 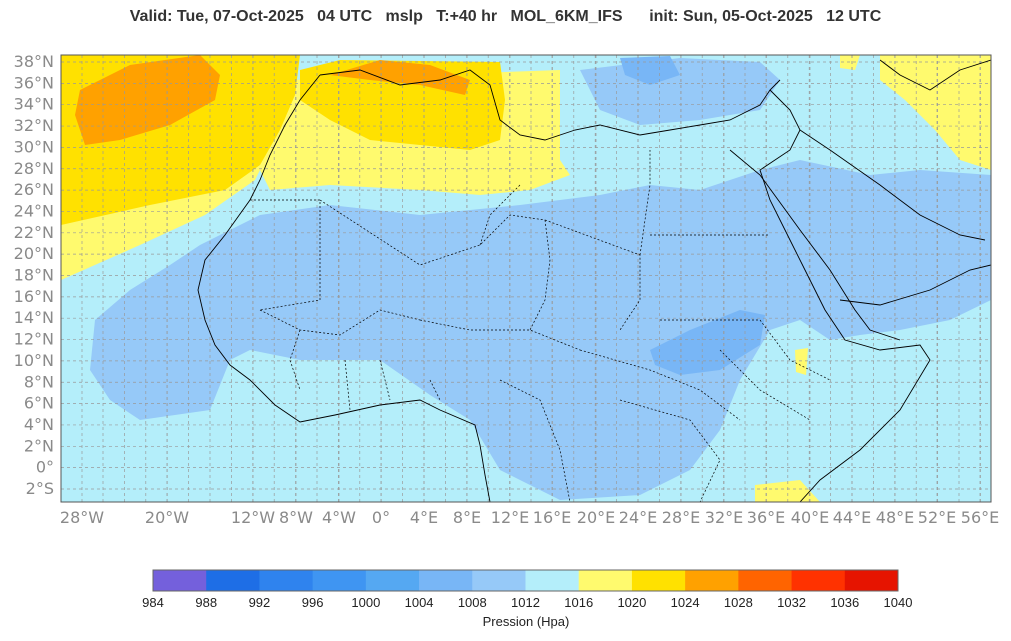 I want to click on colorbar-tick-label: 1036, so click(x=844, y=602).